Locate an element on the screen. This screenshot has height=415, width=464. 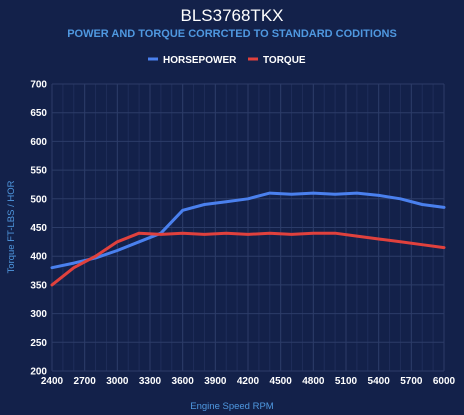
x-tick-label: 4500 is located at coordinates (281, 381).